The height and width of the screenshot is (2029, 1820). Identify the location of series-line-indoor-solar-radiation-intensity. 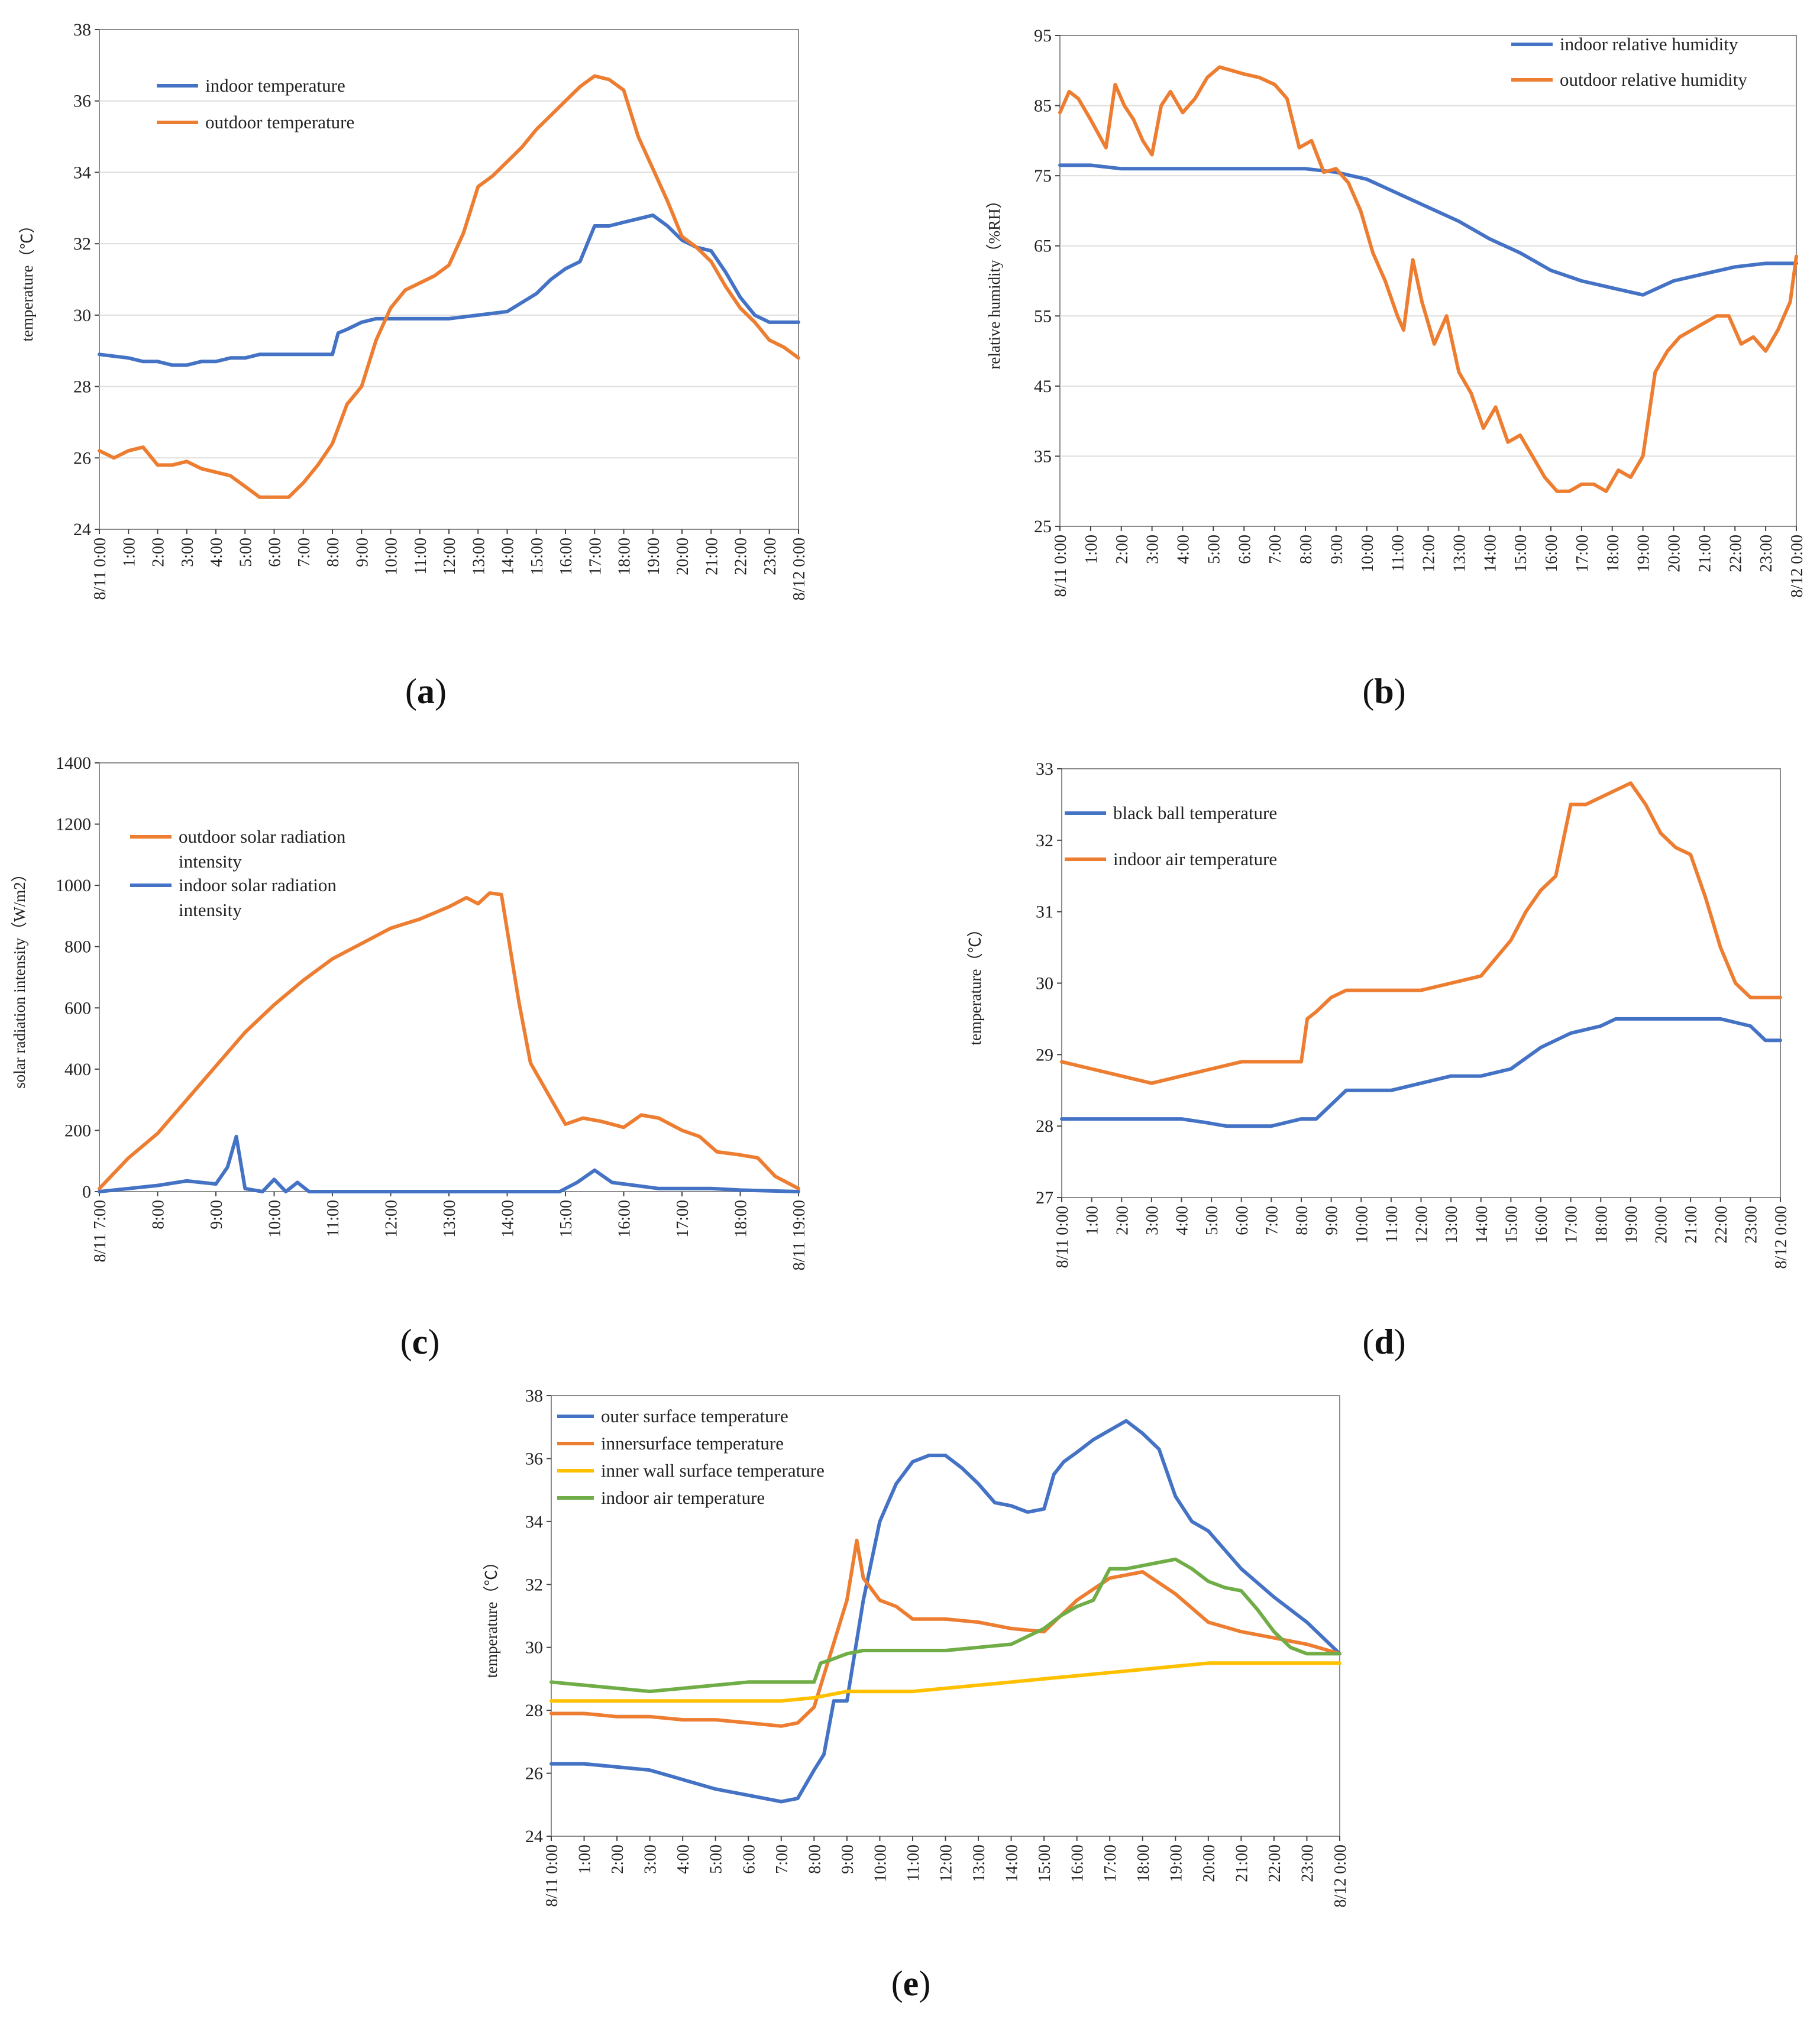
(449, 1163).